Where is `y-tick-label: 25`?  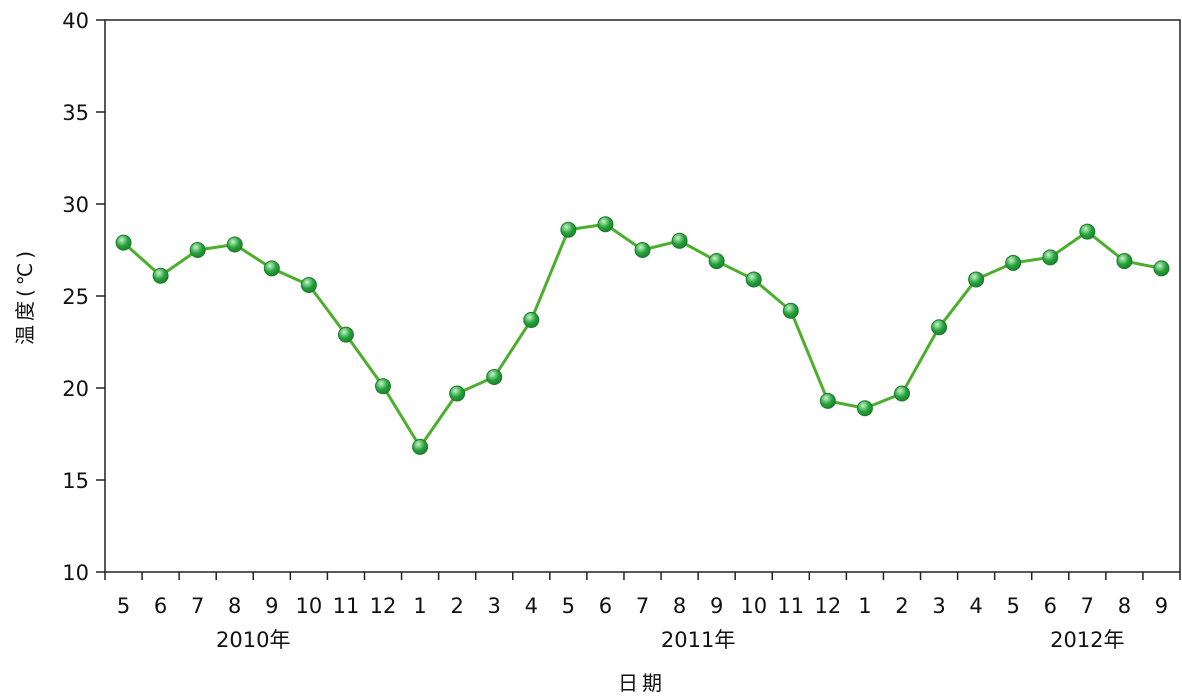
y-tick-label: 25 is located at coordinates (75, 297).